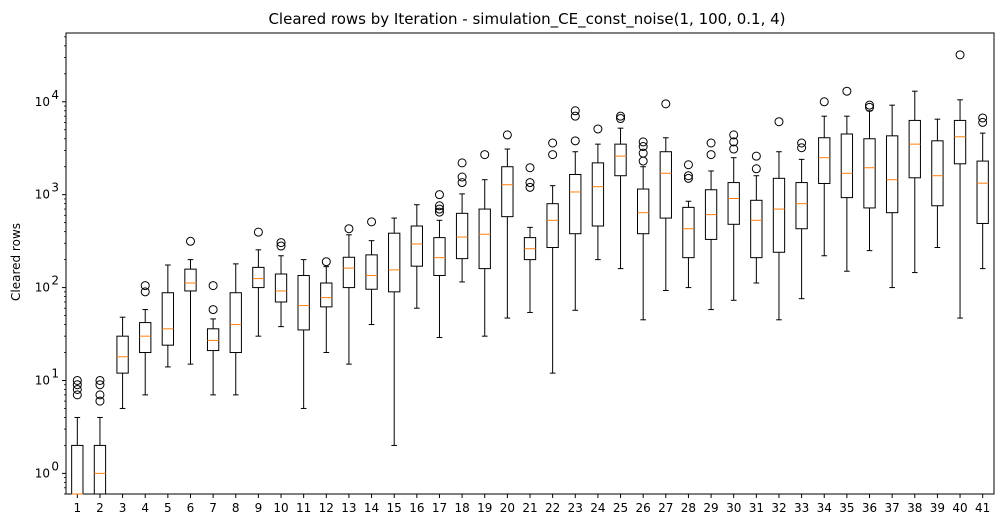 The width and height of the screenshot is (1004, 528). Describe the element at coordinates (348, 508) in the screenshot. I see `x-tick-label: 13` at that location.